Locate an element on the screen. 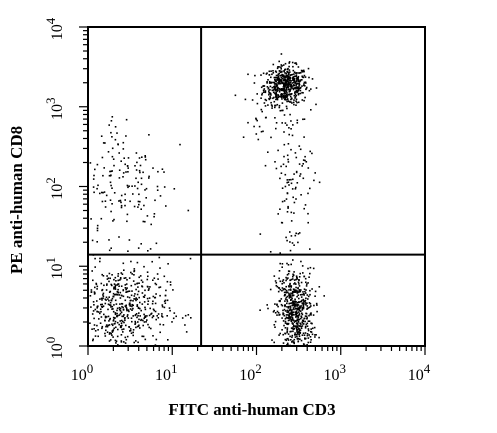 This screenshot has width=497, height=433. y-tick-label: 10⁰ is located at coordinates (54, 348).